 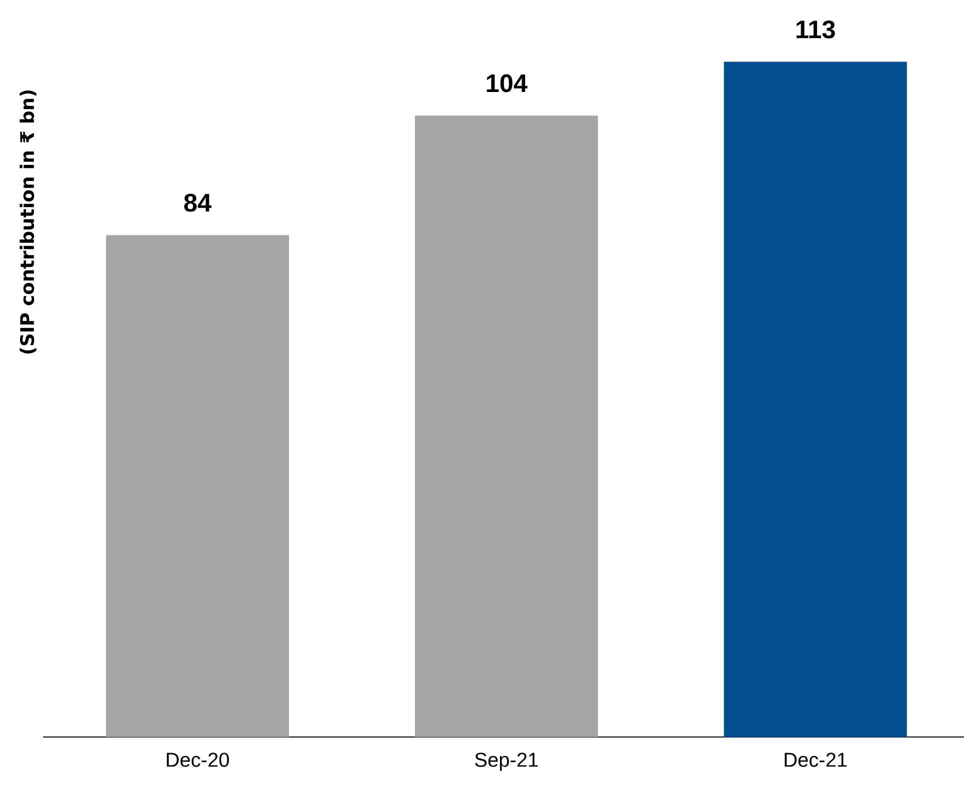 What do you see at coordinates (198, 203) in the screenshot?
I see `data-label: 84` at bounding box center [198, 203].